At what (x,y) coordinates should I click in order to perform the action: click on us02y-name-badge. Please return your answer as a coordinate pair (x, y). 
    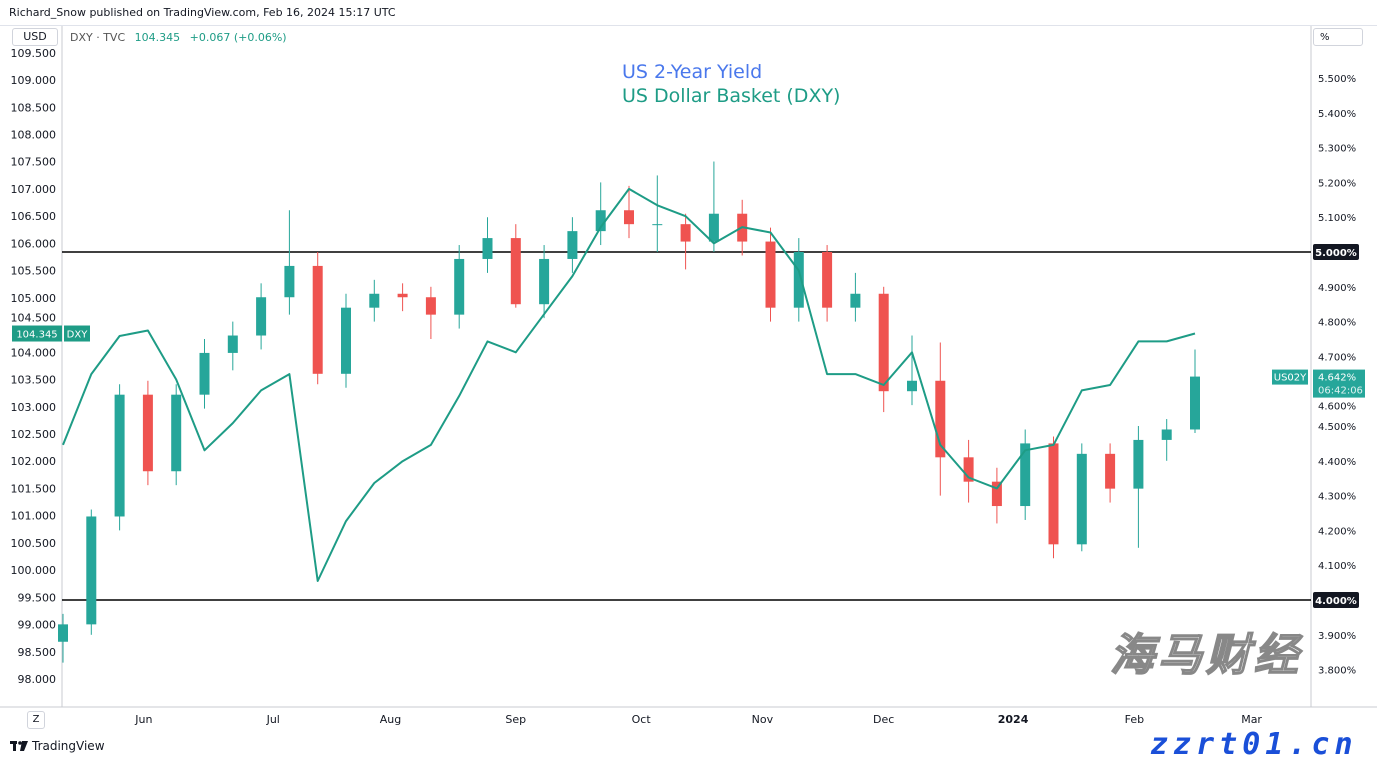
    Looking at the image, I should click on (1290, 377).